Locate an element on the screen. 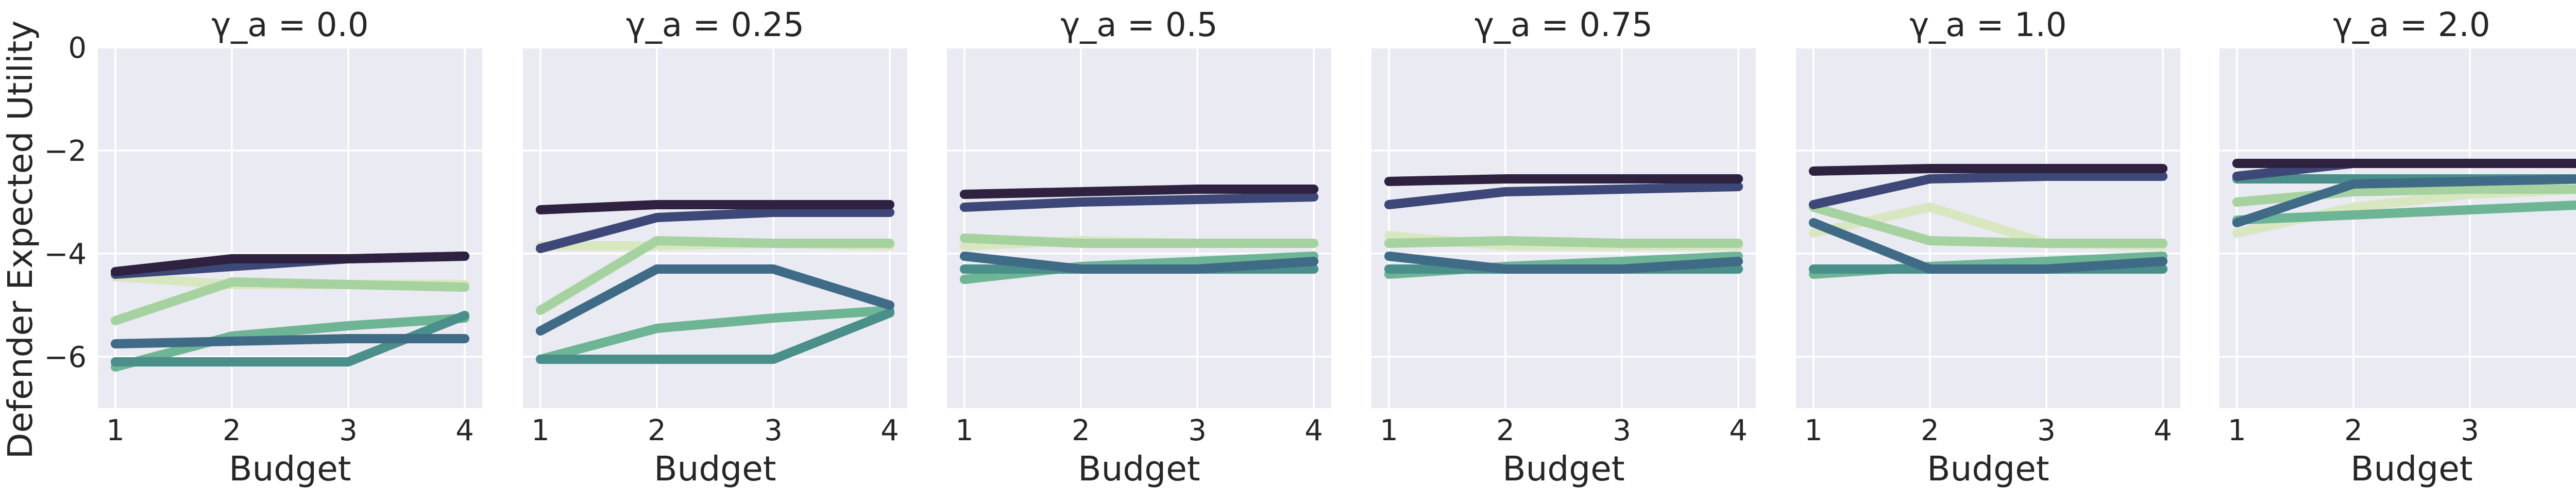  panel-2: 1 2 3 4 γ_a = 0.25 Budget is located at coordinates (715, 247).